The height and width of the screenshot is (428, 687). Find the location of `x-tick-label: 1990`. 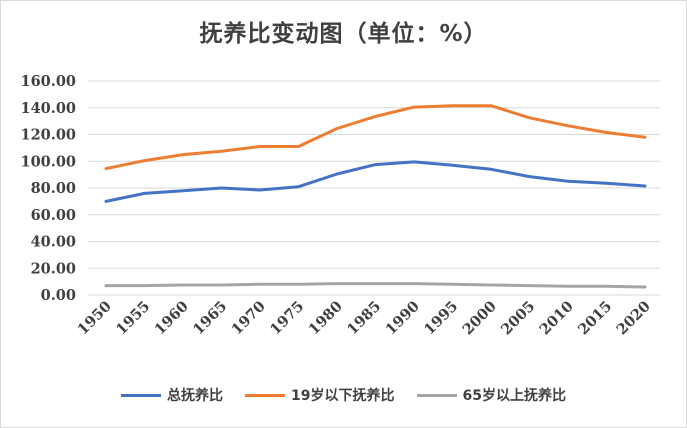

x-tick-label: 1990 is located at coordinates (402, 318).